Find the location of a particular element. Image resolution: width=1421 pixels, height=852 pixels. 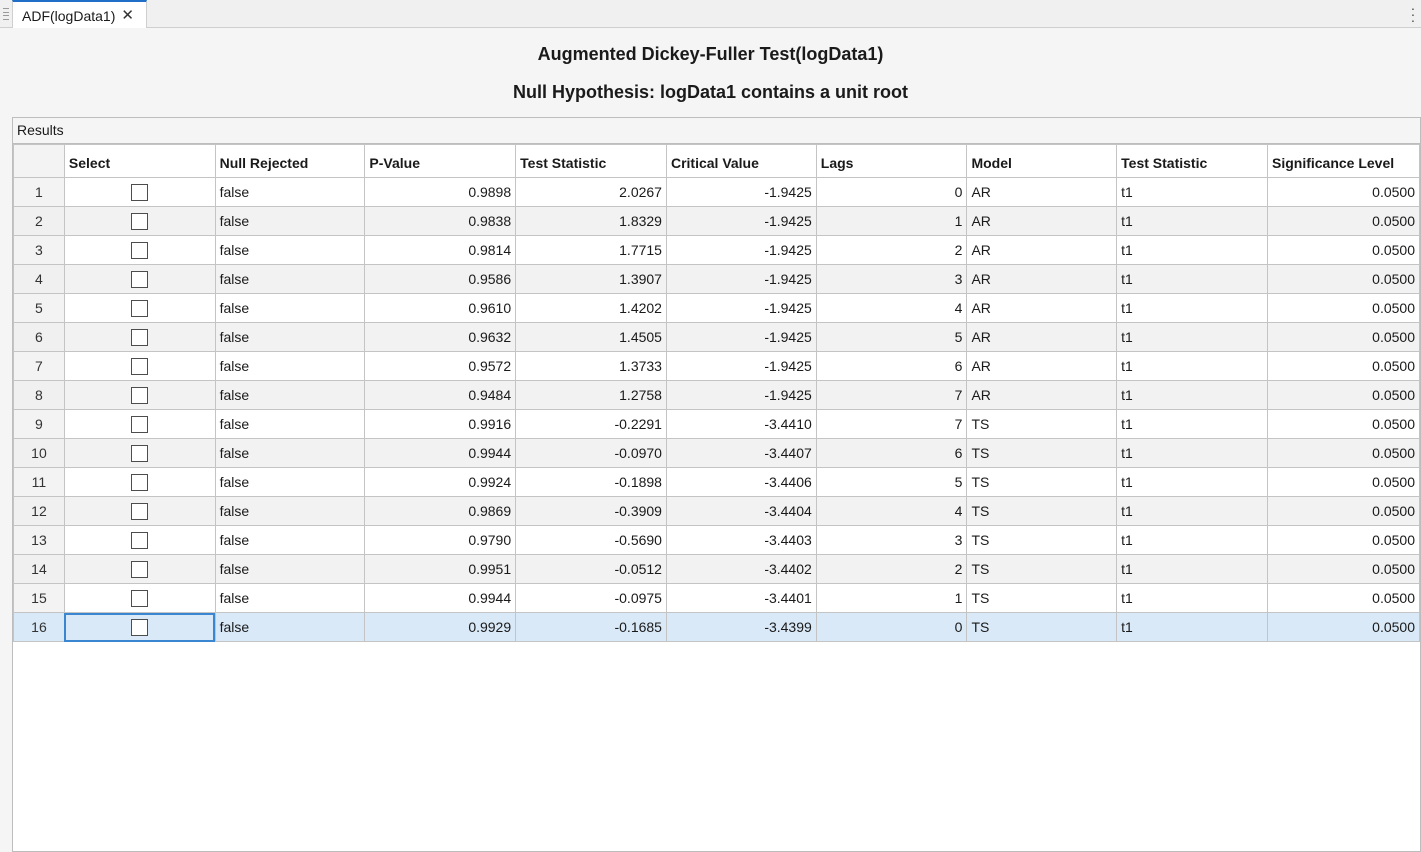

lags-cell: 3 is located at coordinates (891, 540).